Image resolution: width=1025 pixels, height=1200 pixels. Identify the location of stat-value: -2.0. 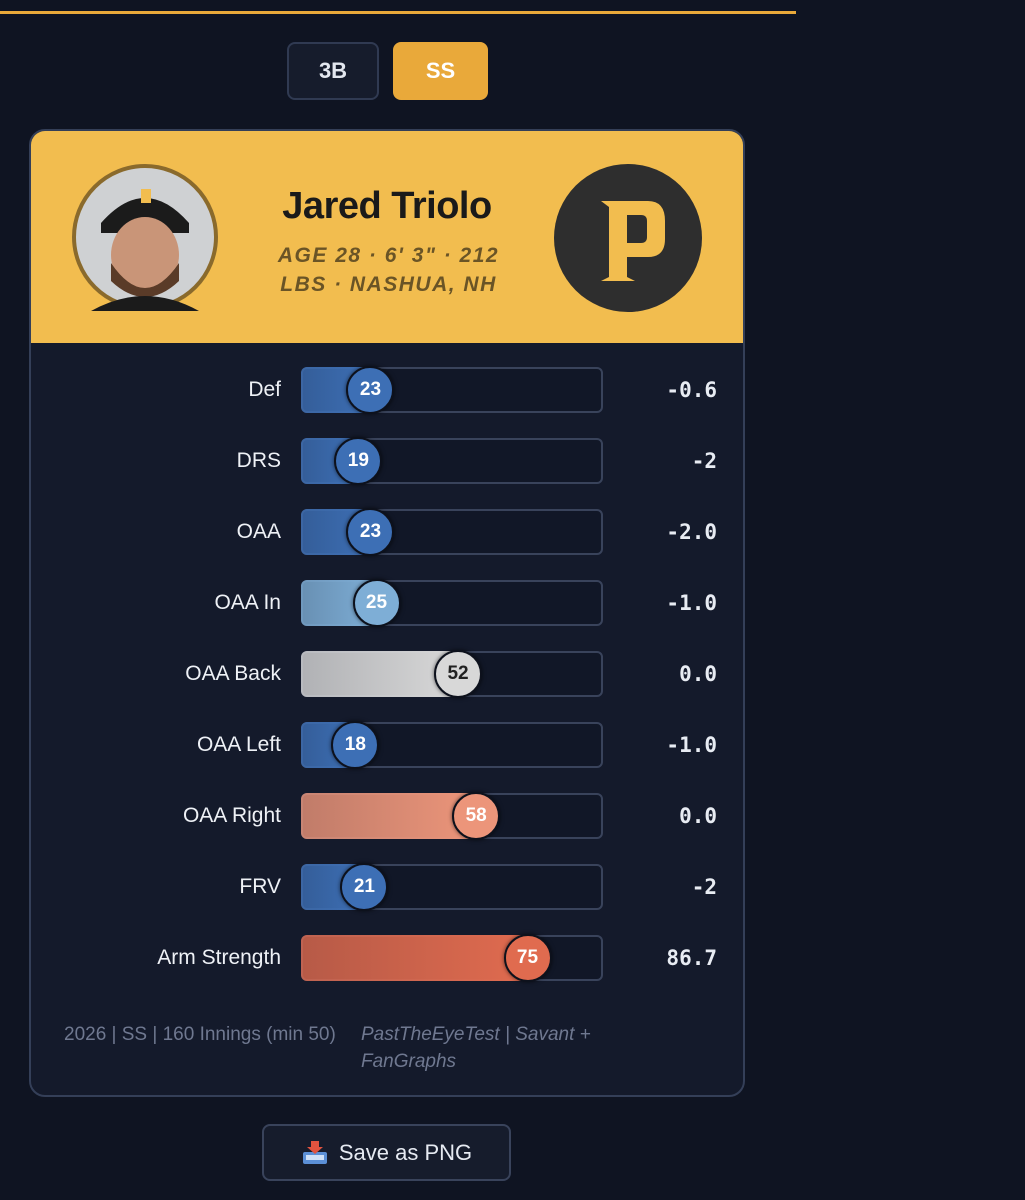
(691, 532).